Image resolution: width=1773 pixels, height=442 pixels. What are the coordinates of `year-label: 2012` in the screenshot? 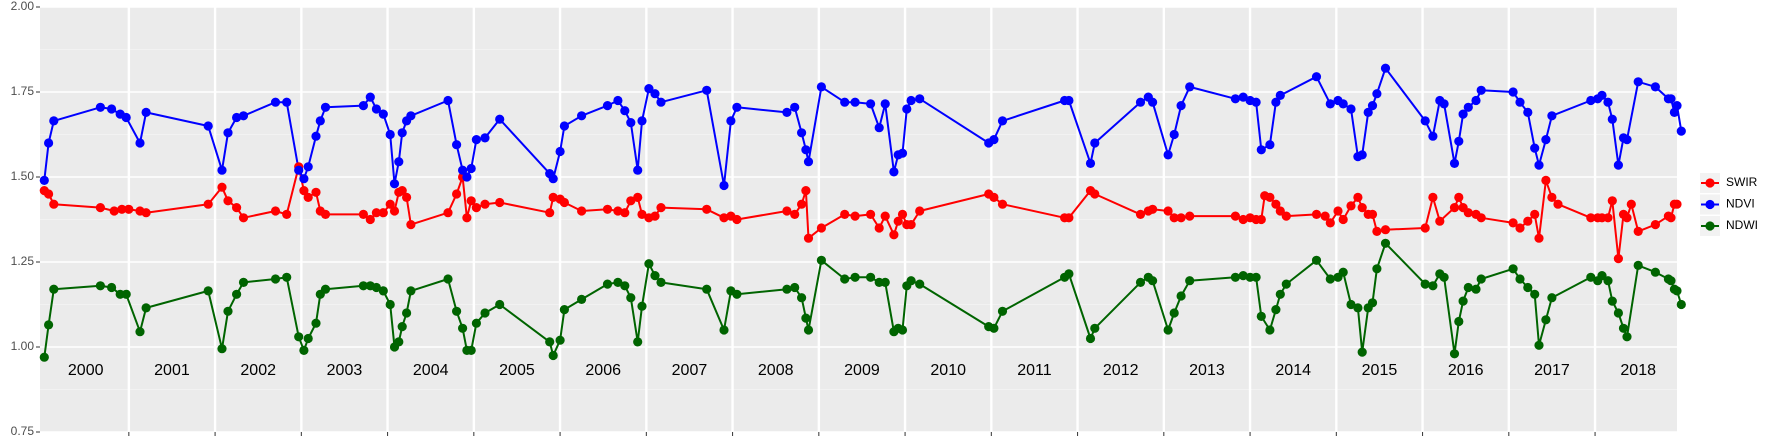 It's located at (1121, 370).